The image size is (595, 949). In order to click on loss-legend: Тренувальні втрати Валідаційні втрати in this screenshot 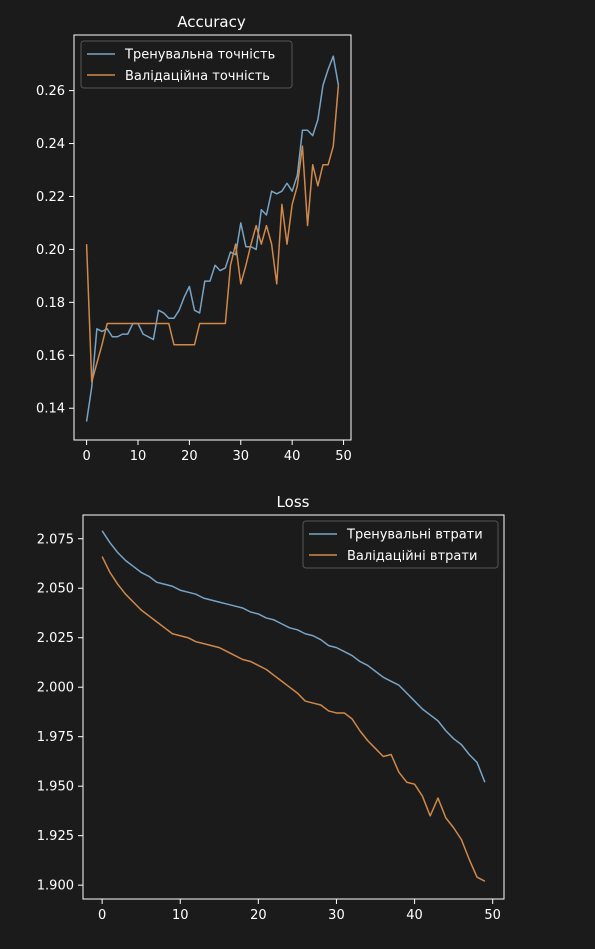, I will do `click(400, 544)`.